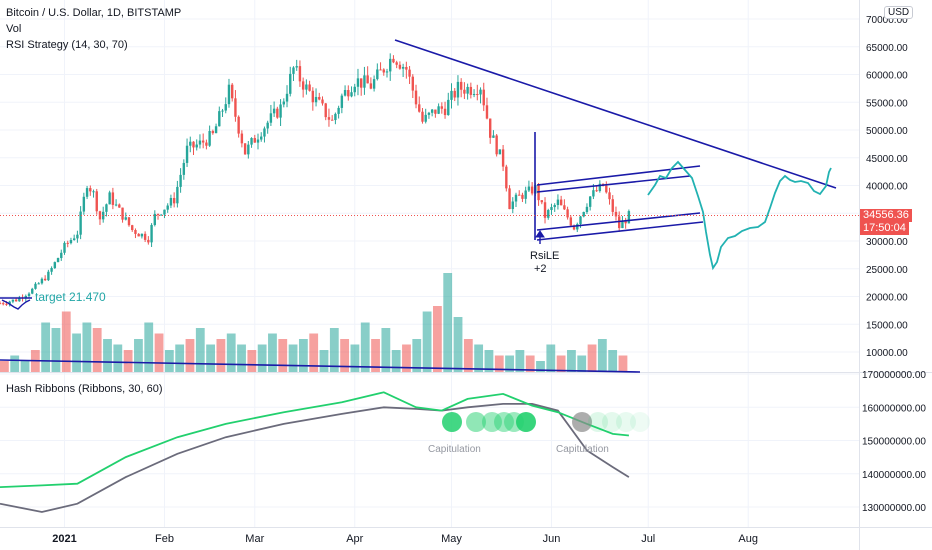  I want to click on indicator-hash-label: Hash Ribbons (Ribbons, 30, 60), so click(84, 389).